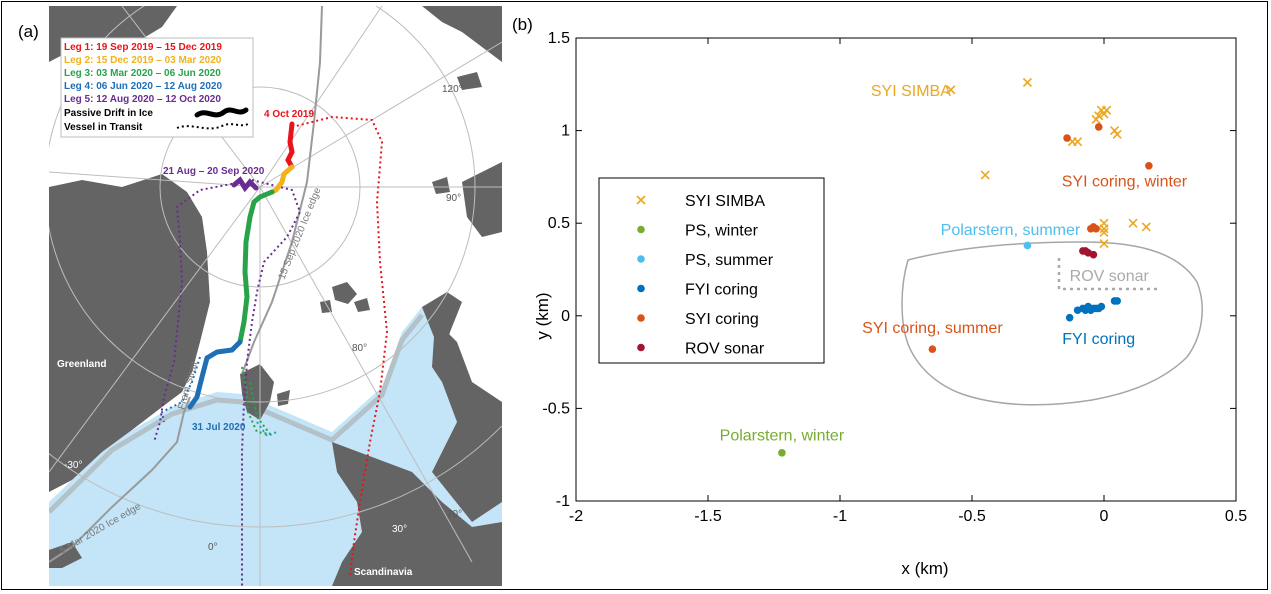 The image size is (1271, 594). I want to click on legend-drift-swatch, so click(221, 112).